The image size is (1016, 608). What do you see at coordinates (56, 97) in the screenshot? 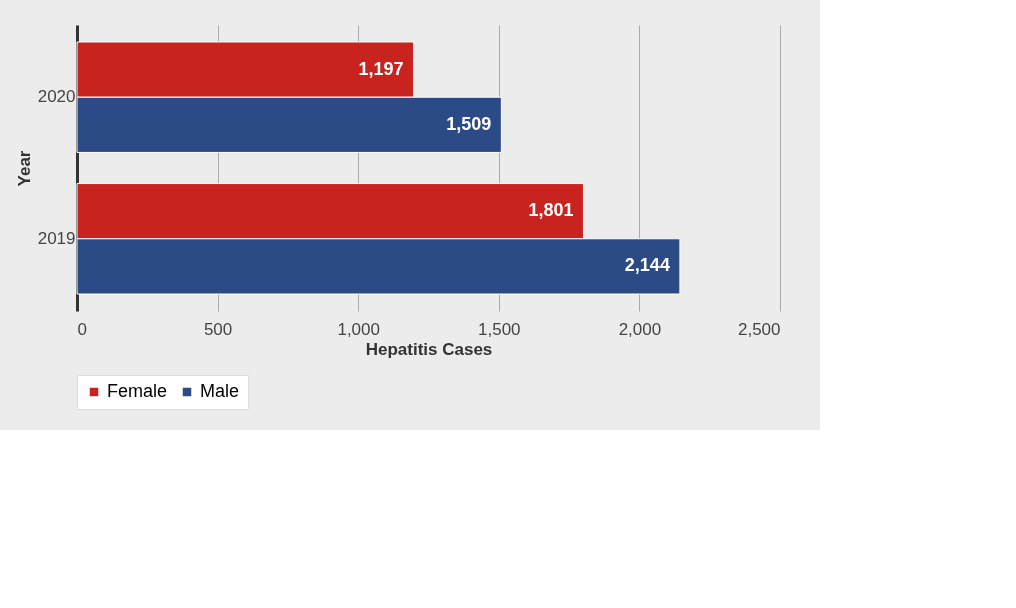
I see `y-tick-label: 2020` at bounding box center [56, 97].